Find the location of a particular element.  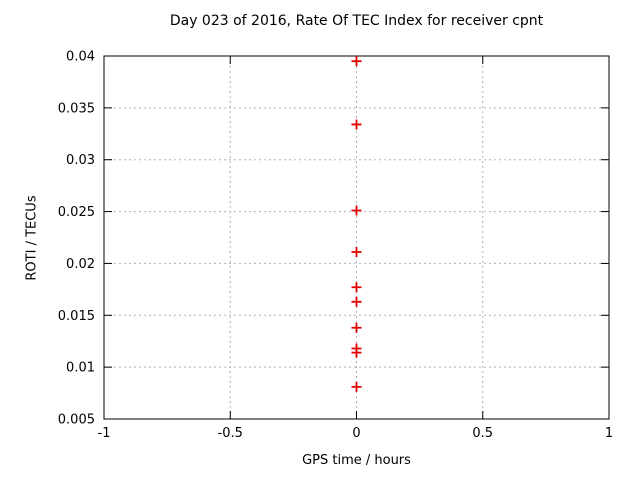

x-tick-label: 0.5 is located at coordinates (482, 433).